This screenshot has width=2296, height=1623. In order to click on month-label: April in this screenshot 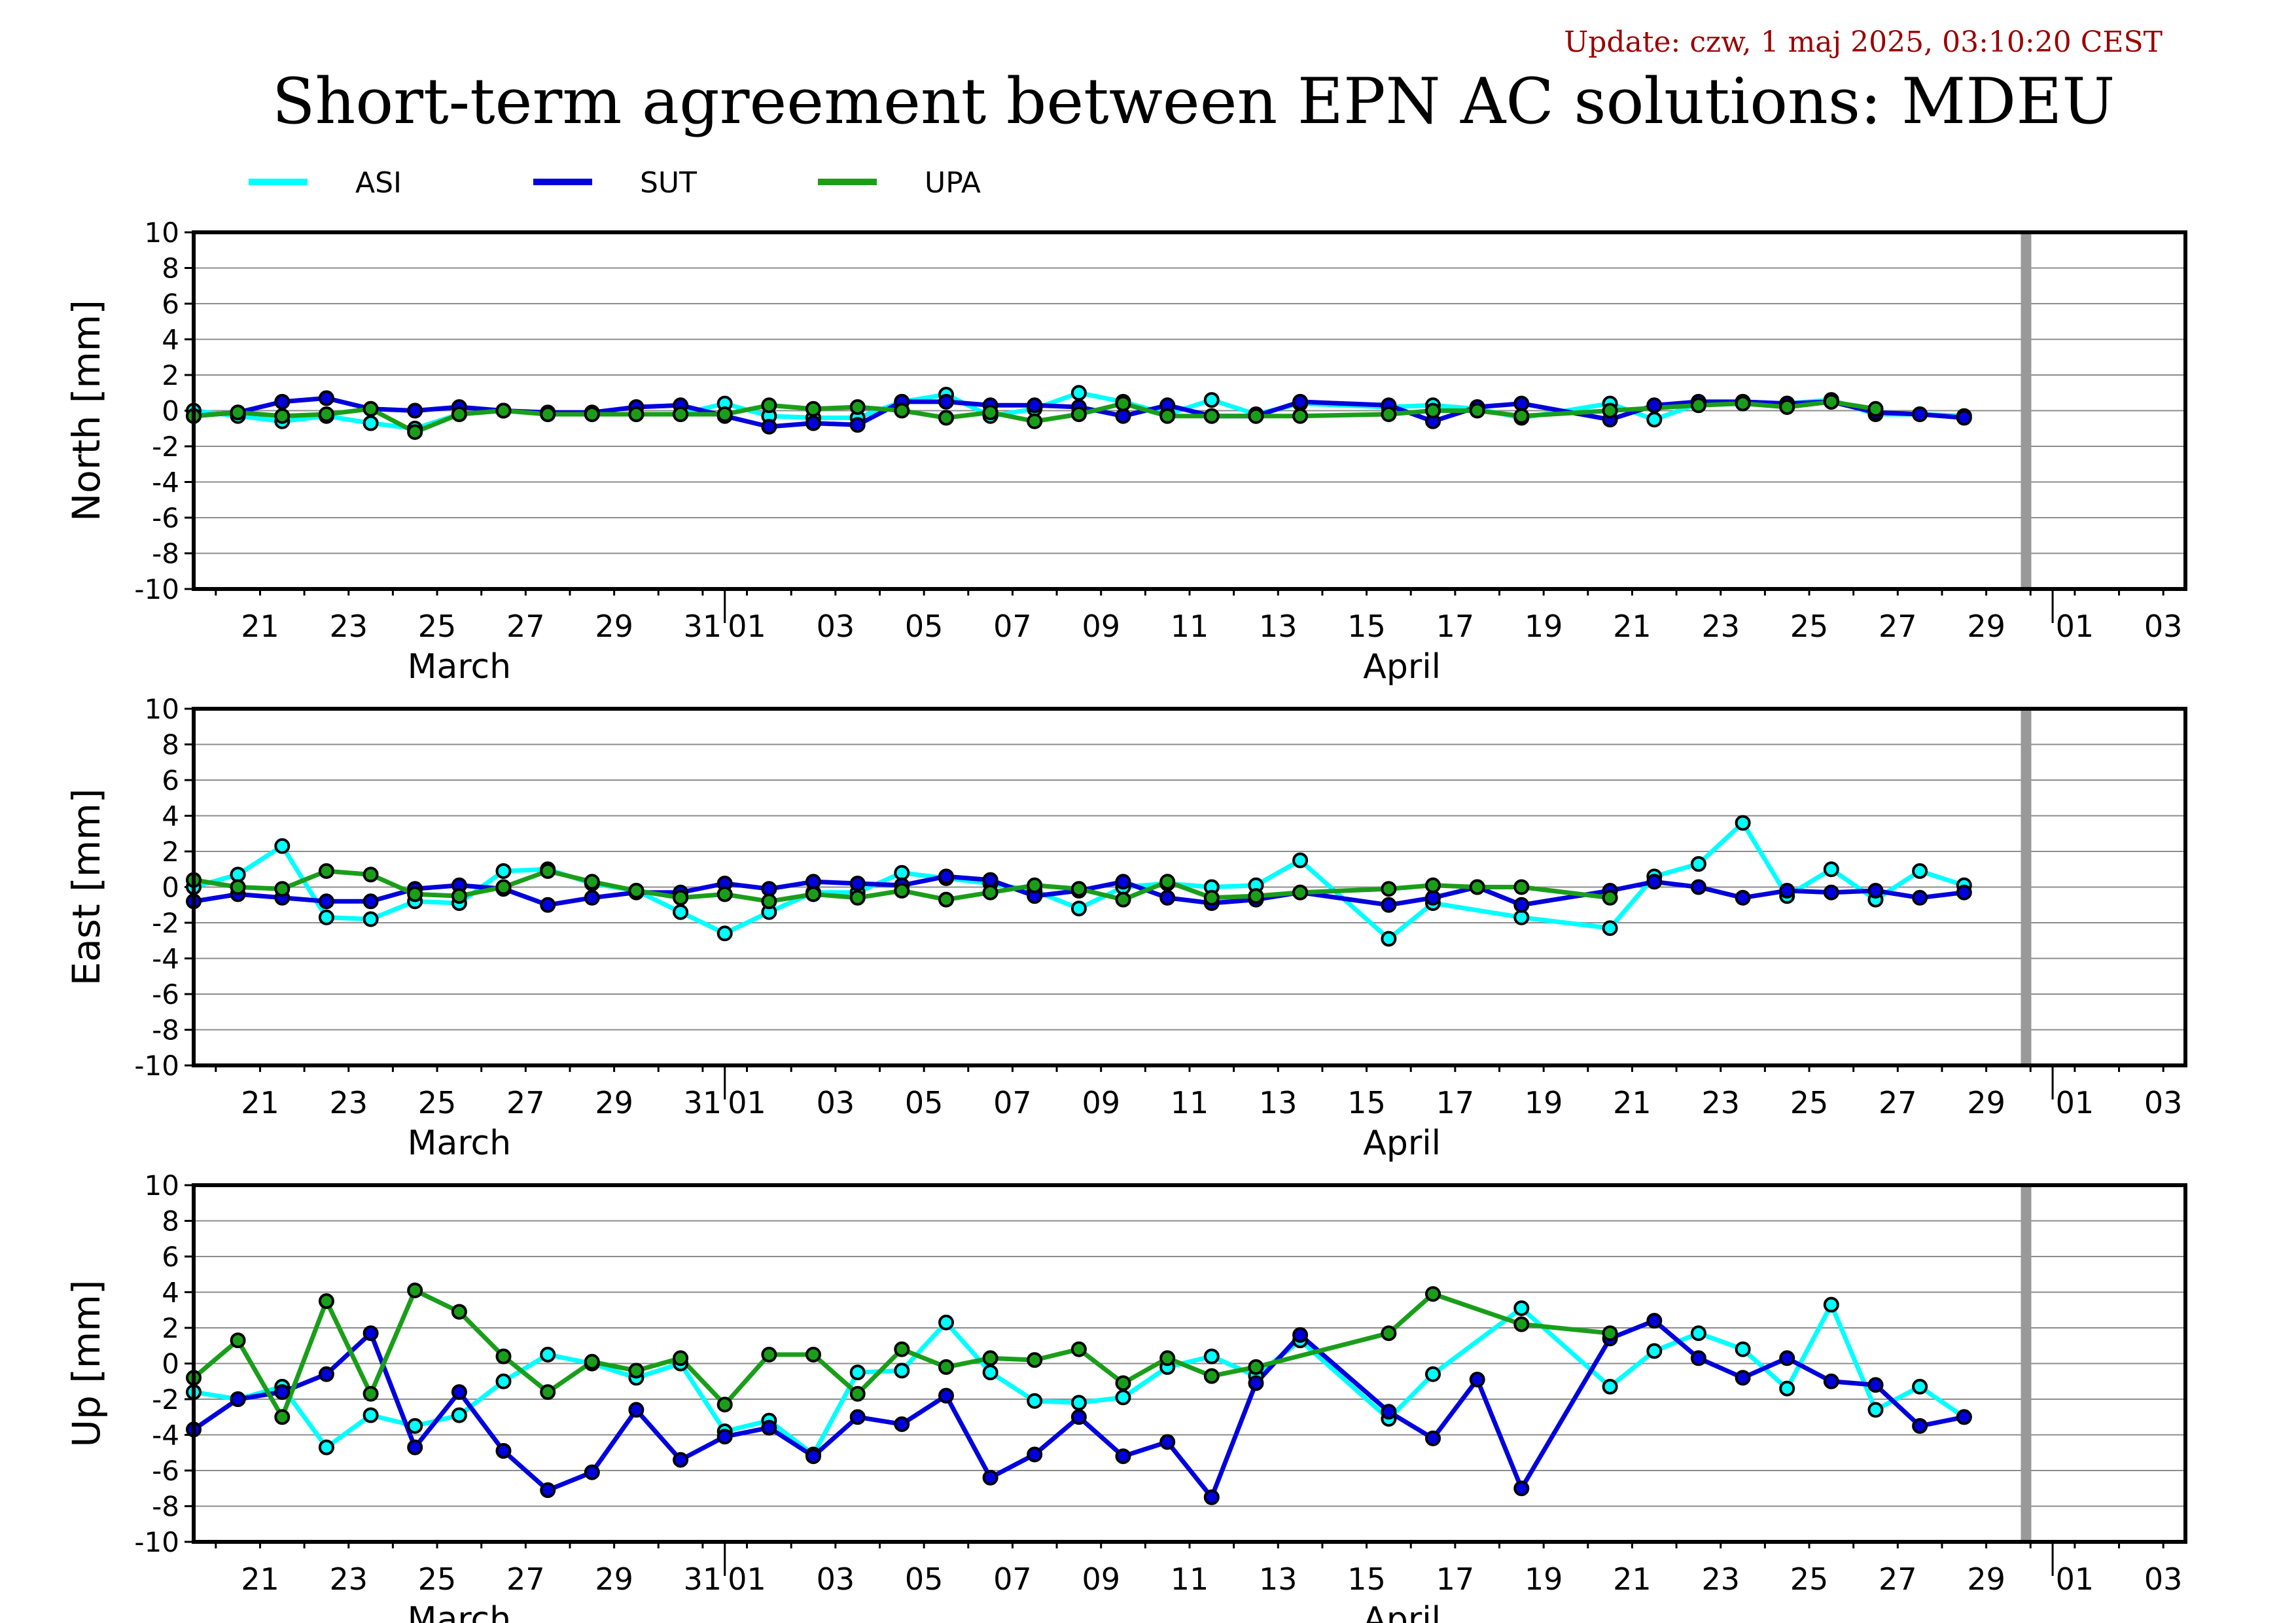, I will do `click(1402, 667)`.